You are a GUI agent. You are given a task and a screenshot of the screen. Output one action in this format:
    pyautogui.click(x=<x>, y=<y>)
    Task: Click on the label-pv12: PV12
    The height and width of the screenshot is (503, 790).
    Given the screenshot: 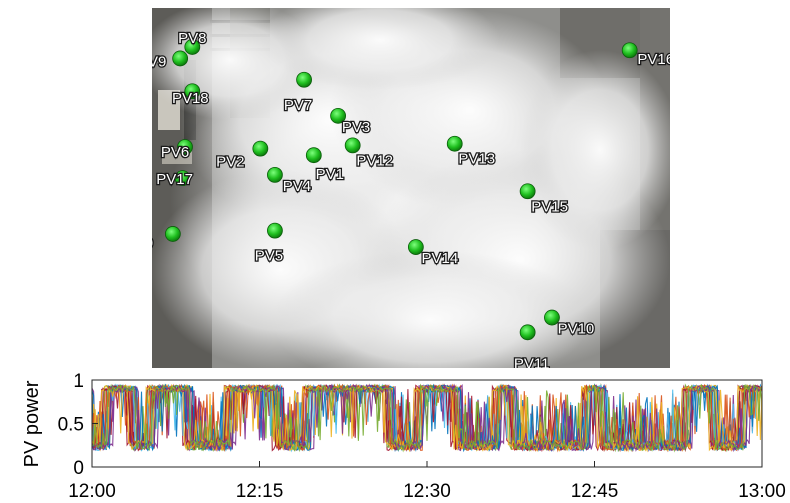 What is the action you would take?
    pyautogui.click(x=374, y=160)
    